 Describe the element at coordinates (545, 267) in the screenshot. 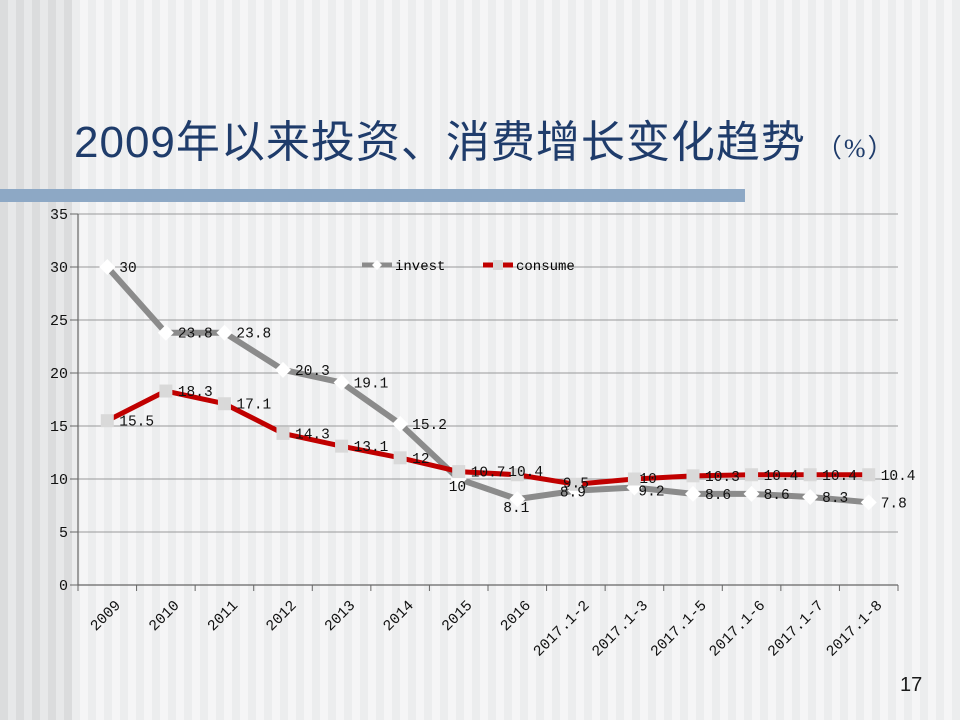

I see `legend-label-consume: consume` at that location.